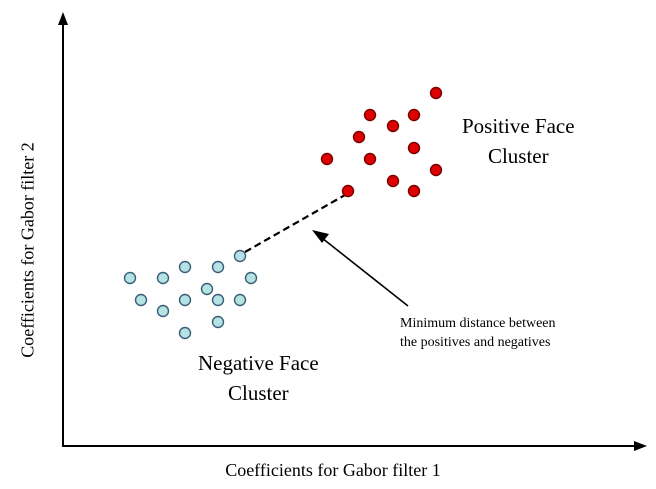 This screenshot has width=656, height=489. Describe the element at coordinates (258, 393) in the screenshot. I see `negative-cluster-label-line2: Cluster` at that location.